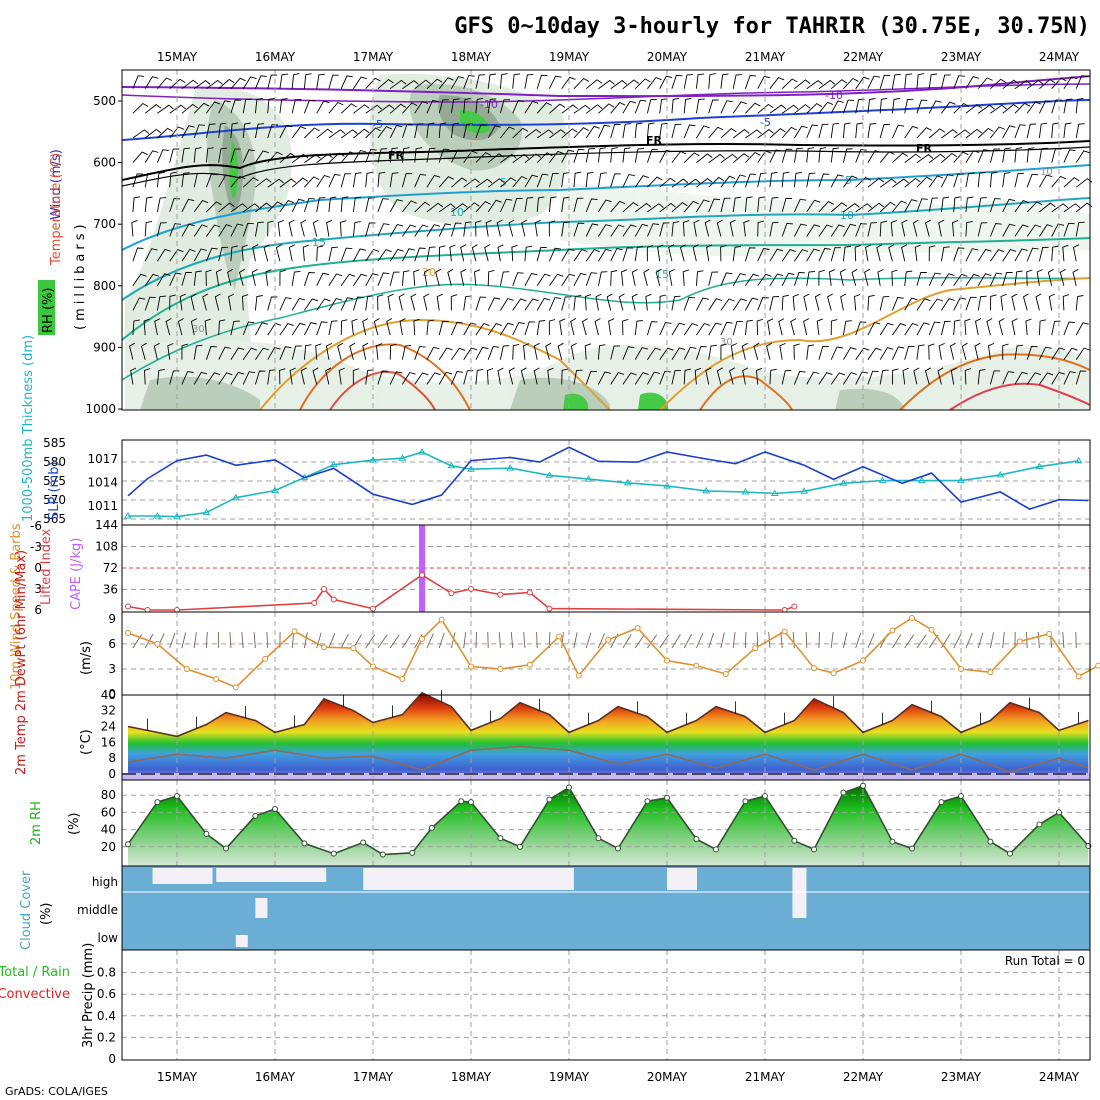  I want to click on svg-text: -5, so click(765, 122).